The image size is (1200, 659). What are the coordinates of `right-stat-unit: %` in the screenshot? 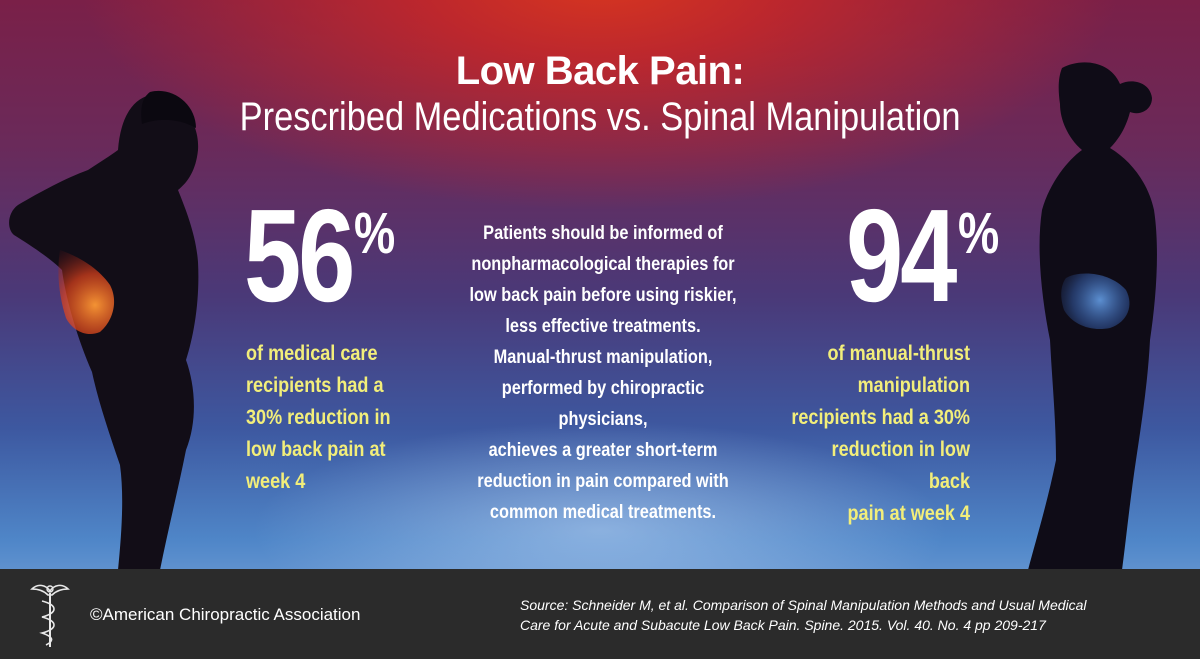 It's located at (979, 233).